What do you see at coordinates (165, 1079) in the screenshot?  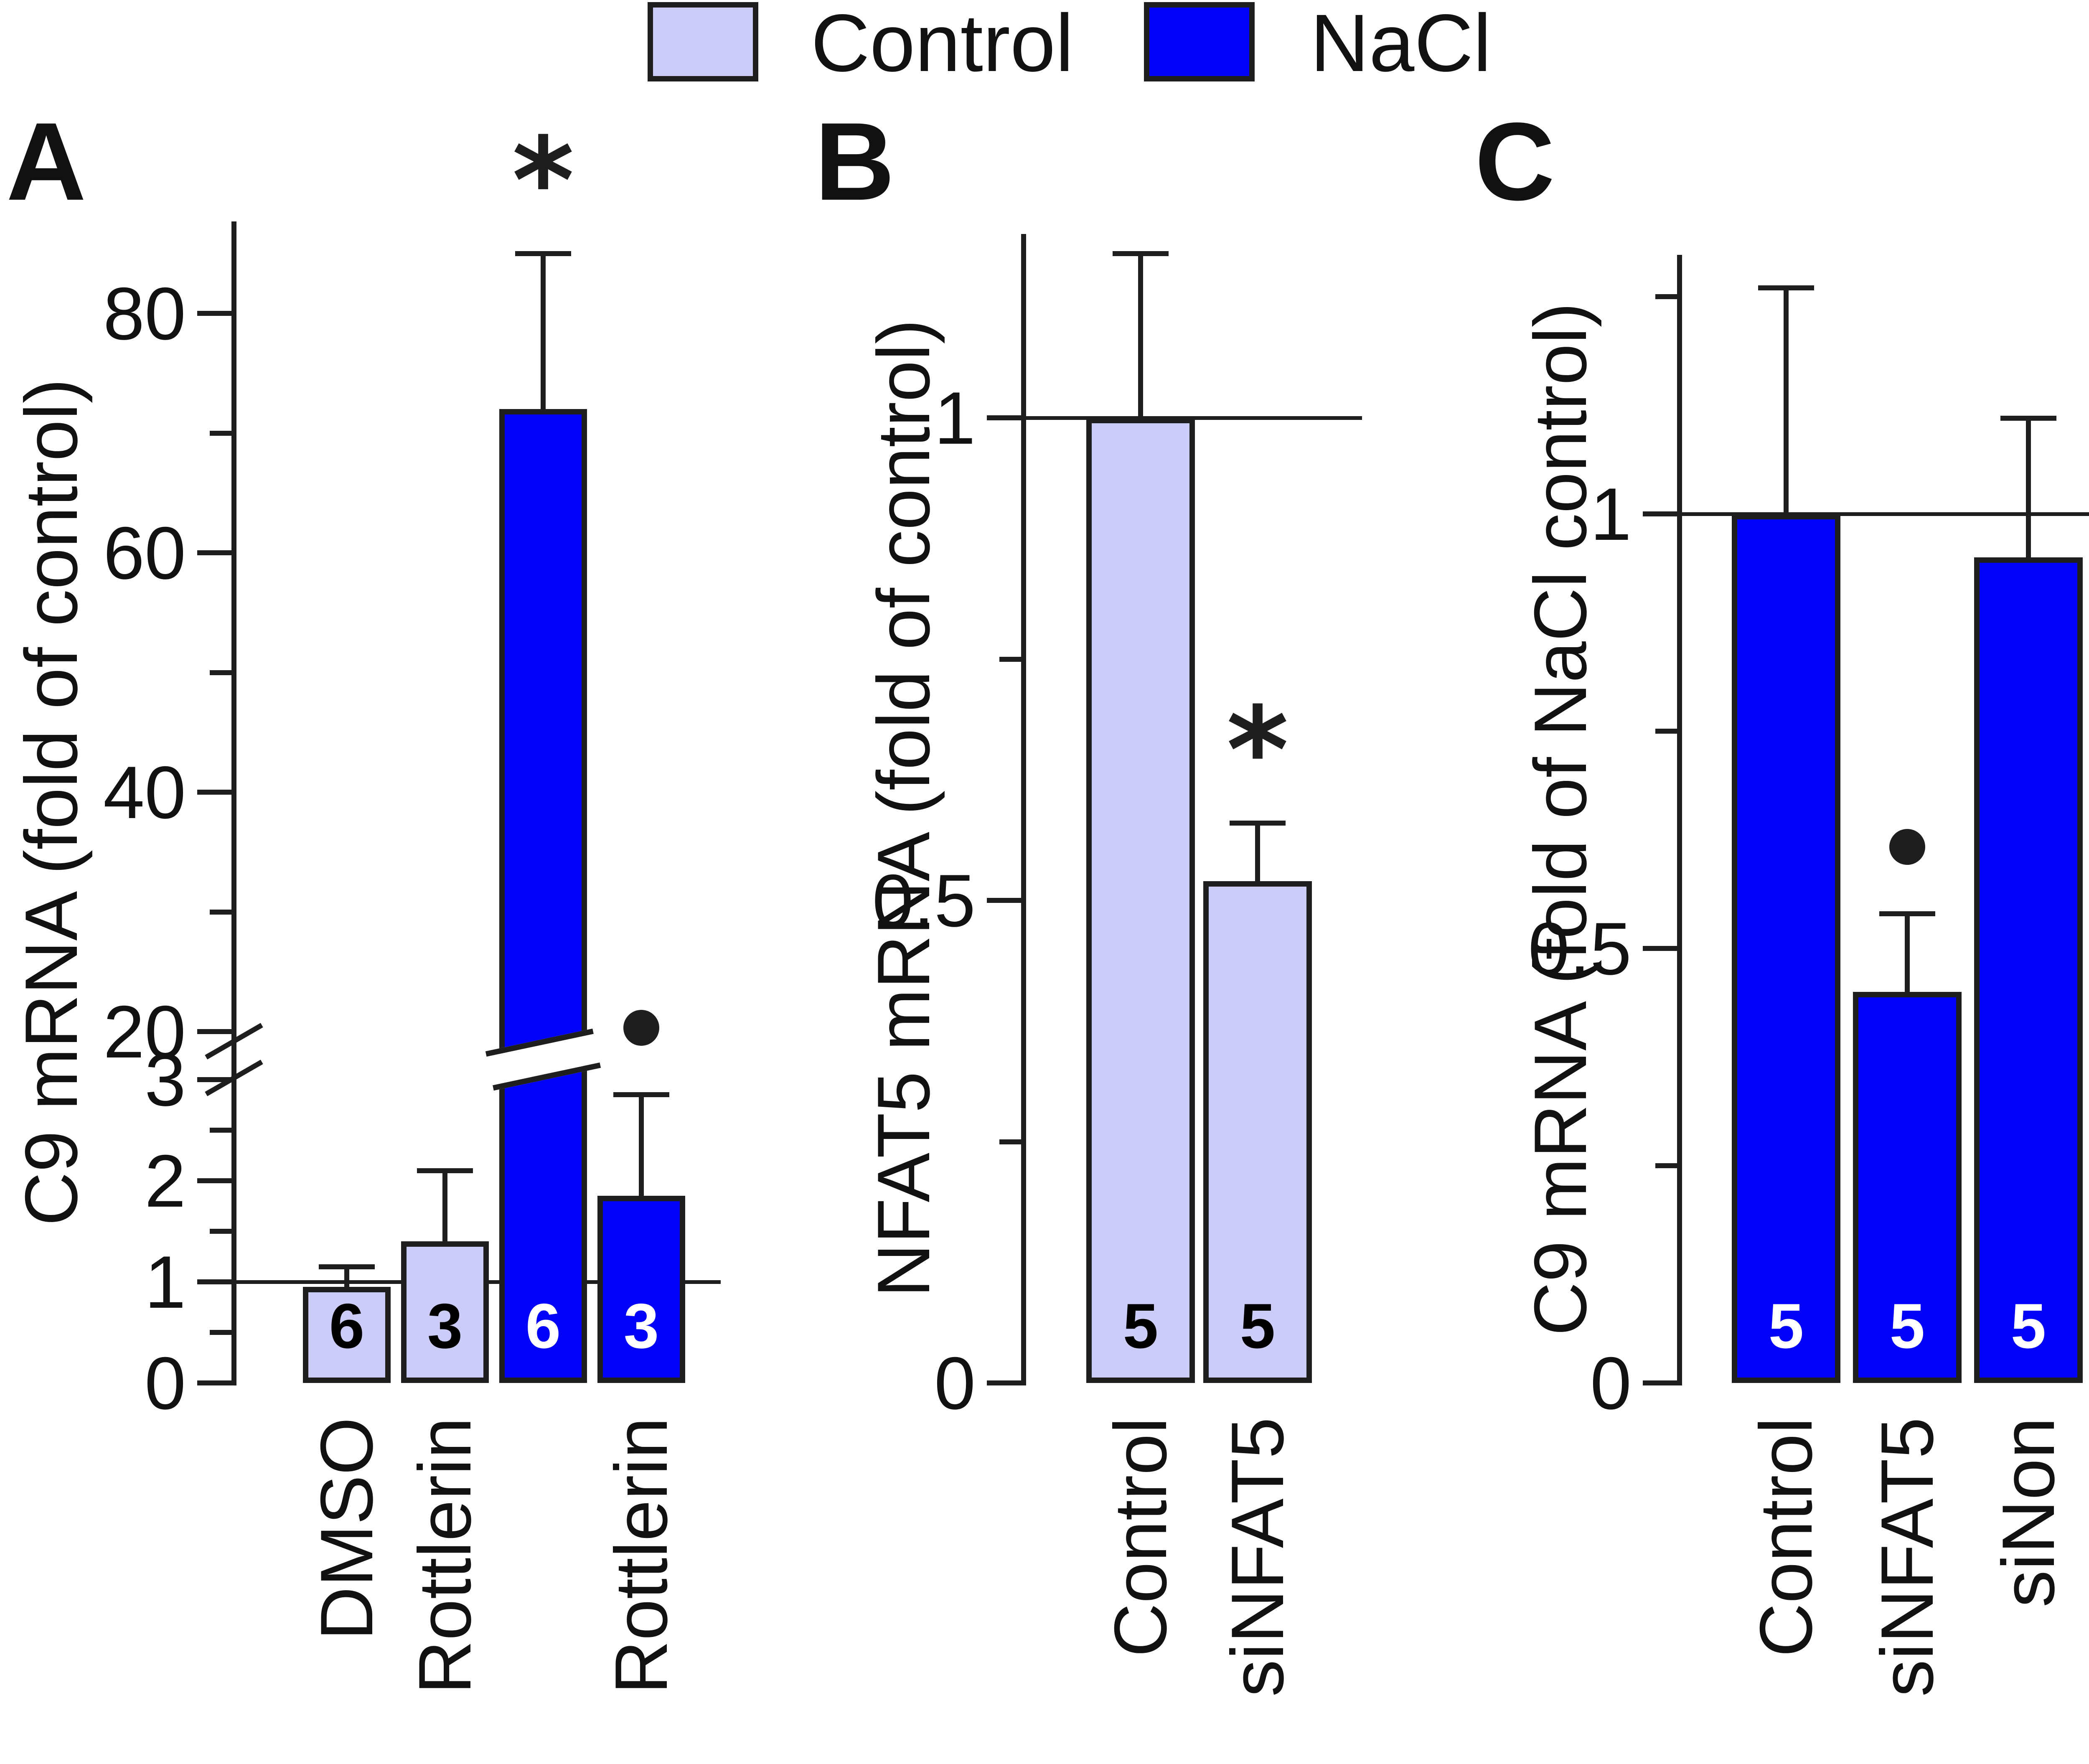 I see `y-axis-tick-label: 3` at bounding box center [165, 1079].